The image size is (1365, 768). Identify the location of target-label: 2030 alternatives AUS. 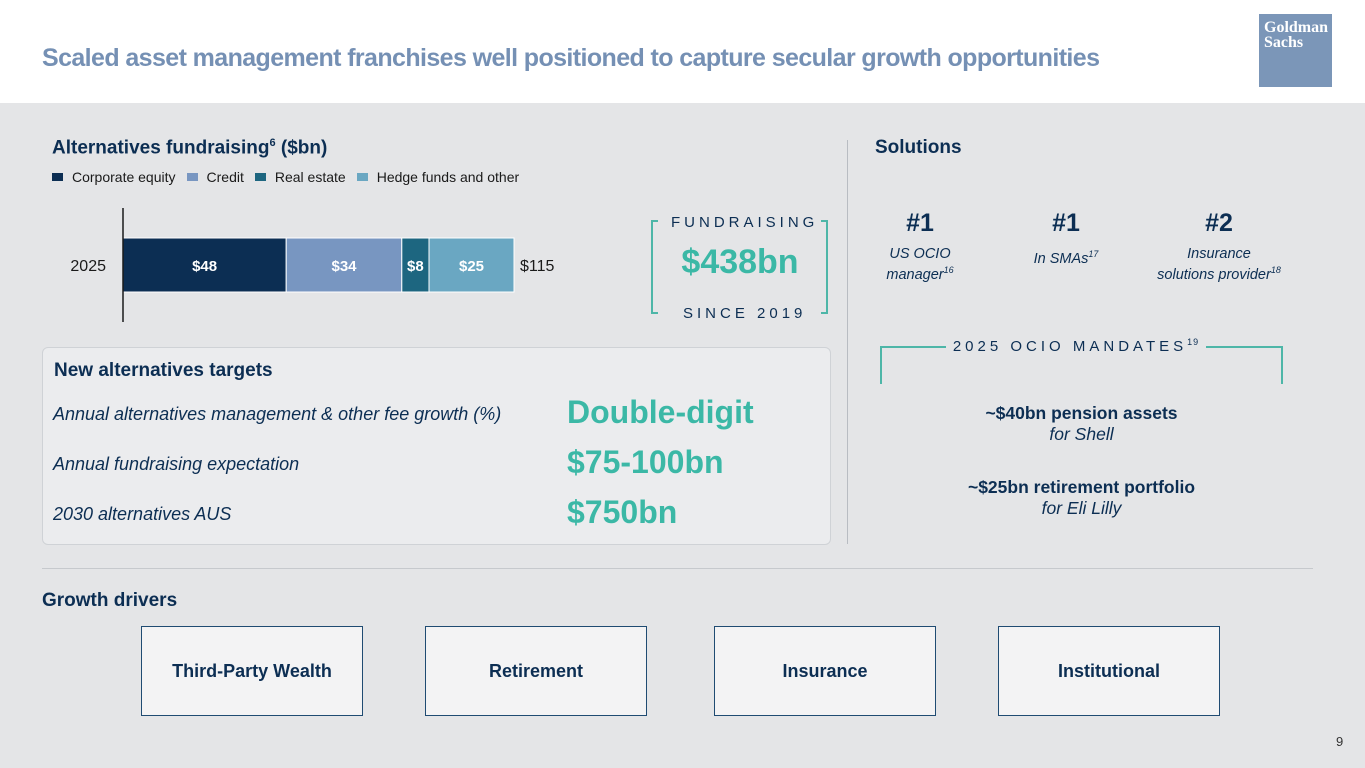
(142, 514).